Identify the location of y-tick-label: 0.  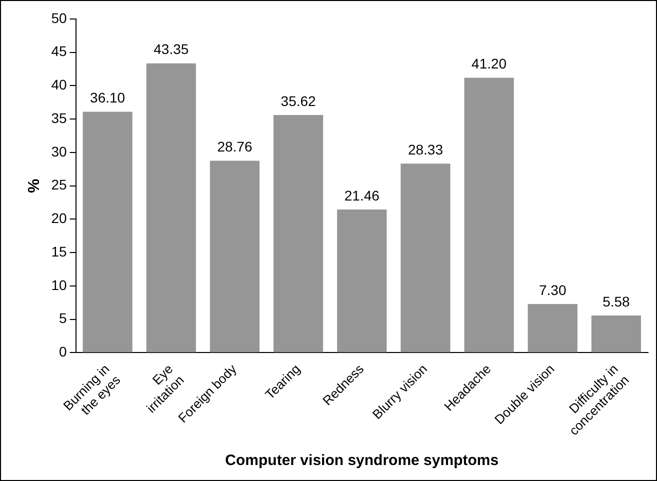
(62, 352).